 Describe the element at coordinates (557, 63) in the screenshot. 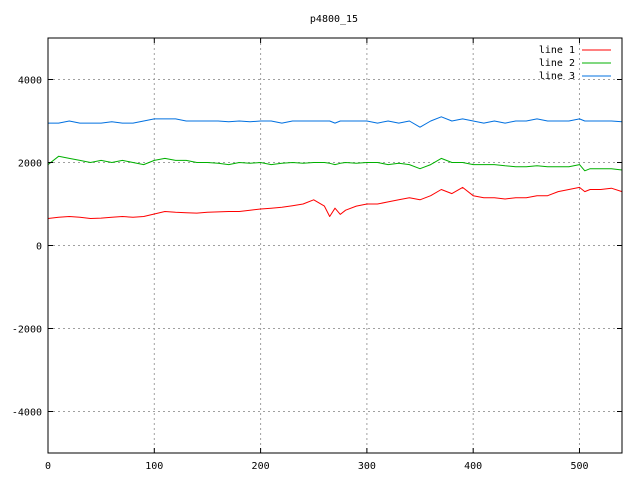

I see `legend-label-2: line 2` at that location.